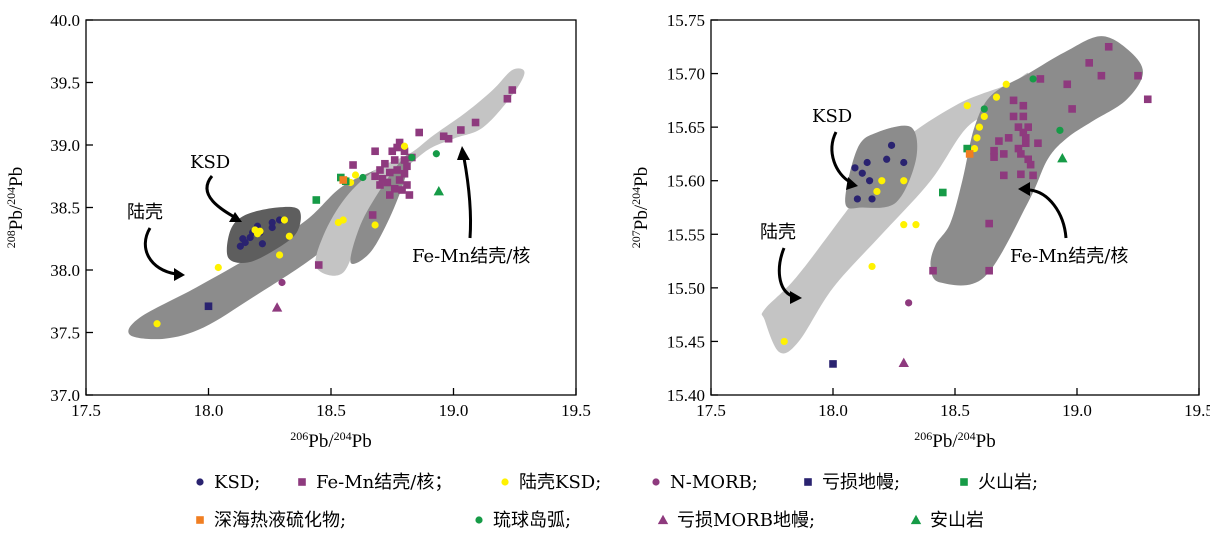 The width and height of the screenshot is (1210, 535). I want to click on point-depleted_morb, so click(277, 307).